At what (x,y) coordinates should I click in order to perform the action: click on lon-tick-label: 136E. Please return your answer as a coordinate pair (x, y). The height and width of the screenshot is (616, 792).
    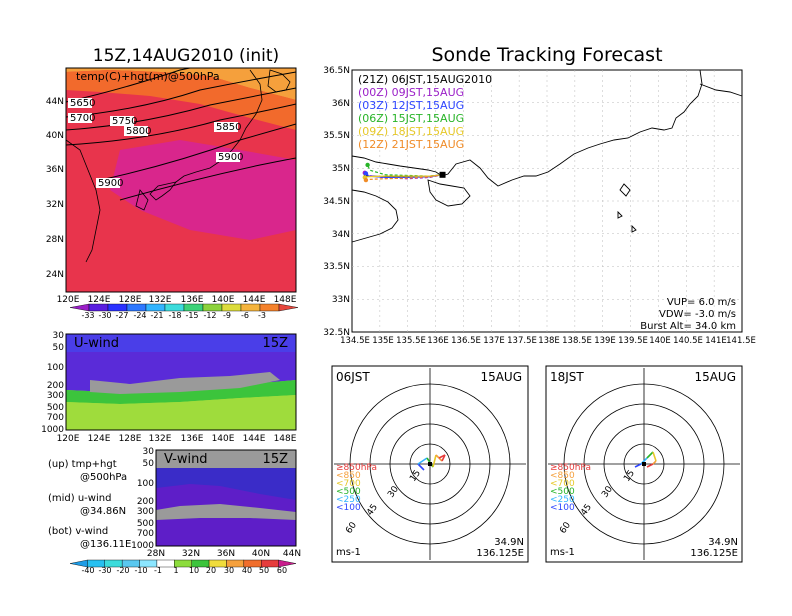
    Looking at the image, I should click on (192, 300).